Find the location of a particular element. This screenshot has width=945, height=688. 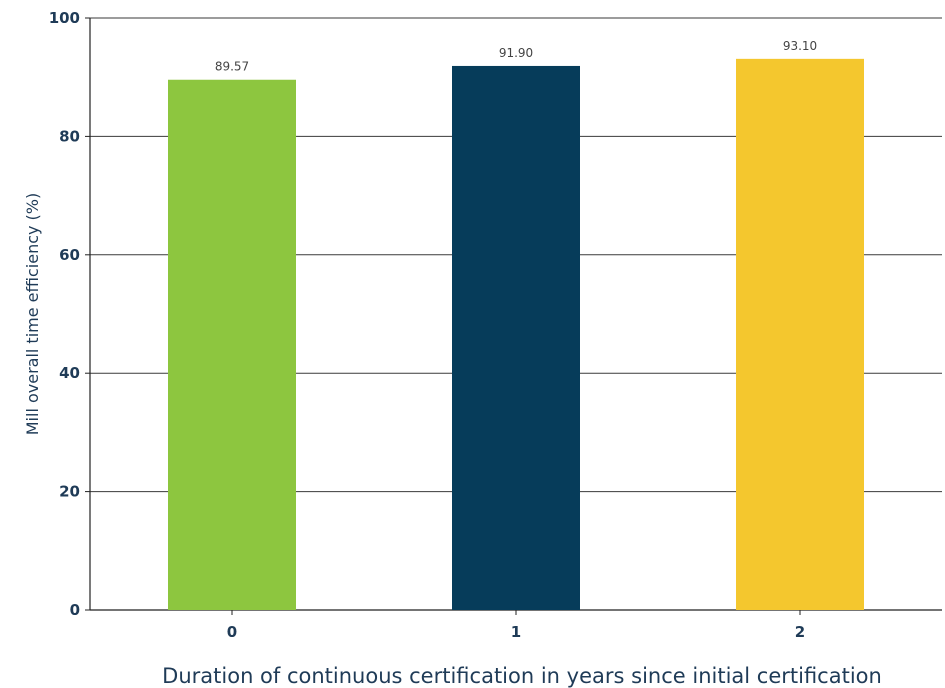

x-tick-label-0: 0 is located at coordinates (232, 632).